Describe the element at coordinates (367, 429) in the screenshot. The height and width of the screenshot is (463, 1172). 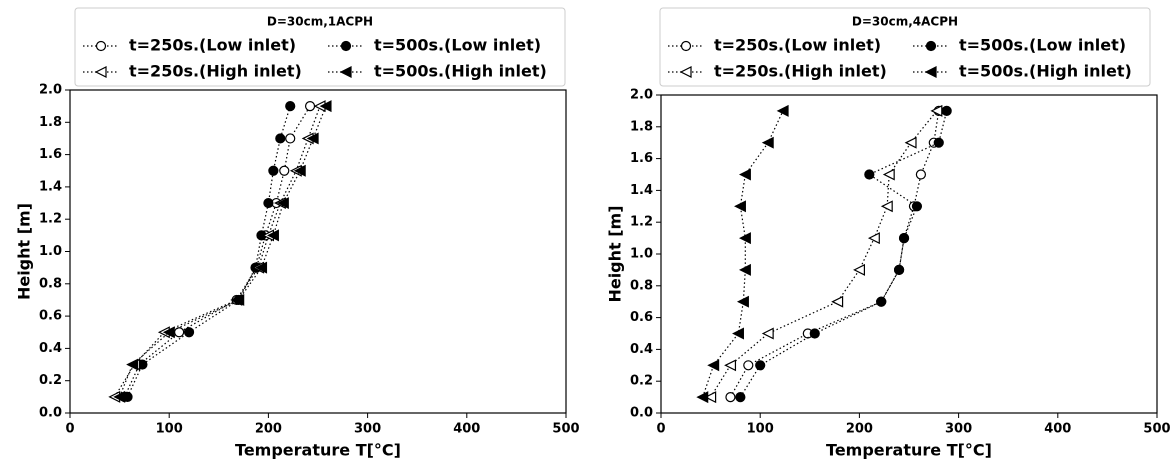
I see `x-tick-label: 300` at that location.